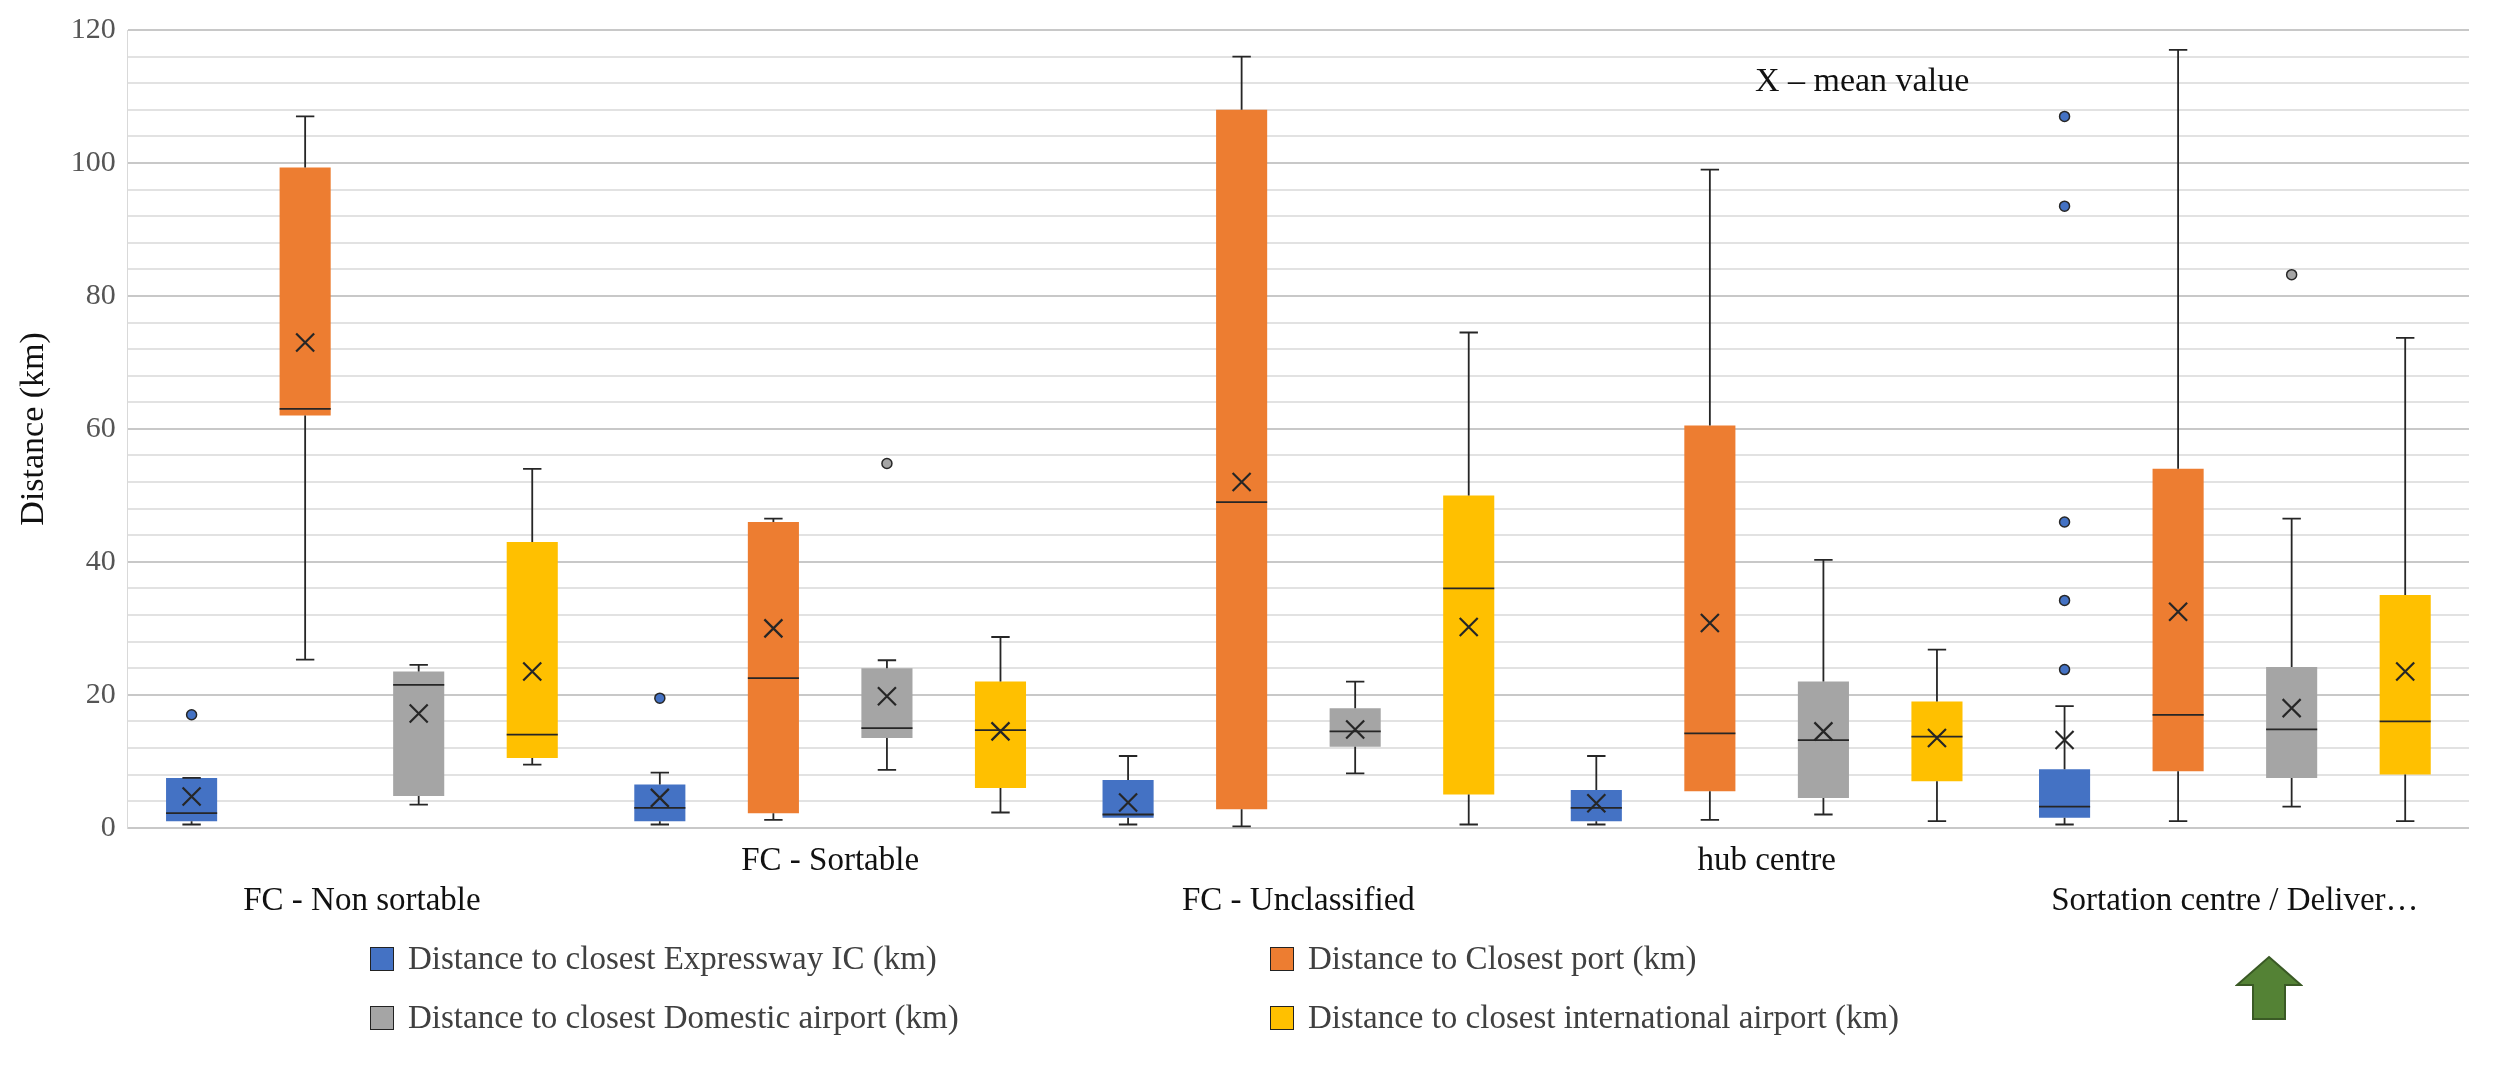 The image size is (2509, 1081). Describe the element at coordinates (830, 859) in the screenshot. I see `x-tick-label: FC - Sortable` at that location.